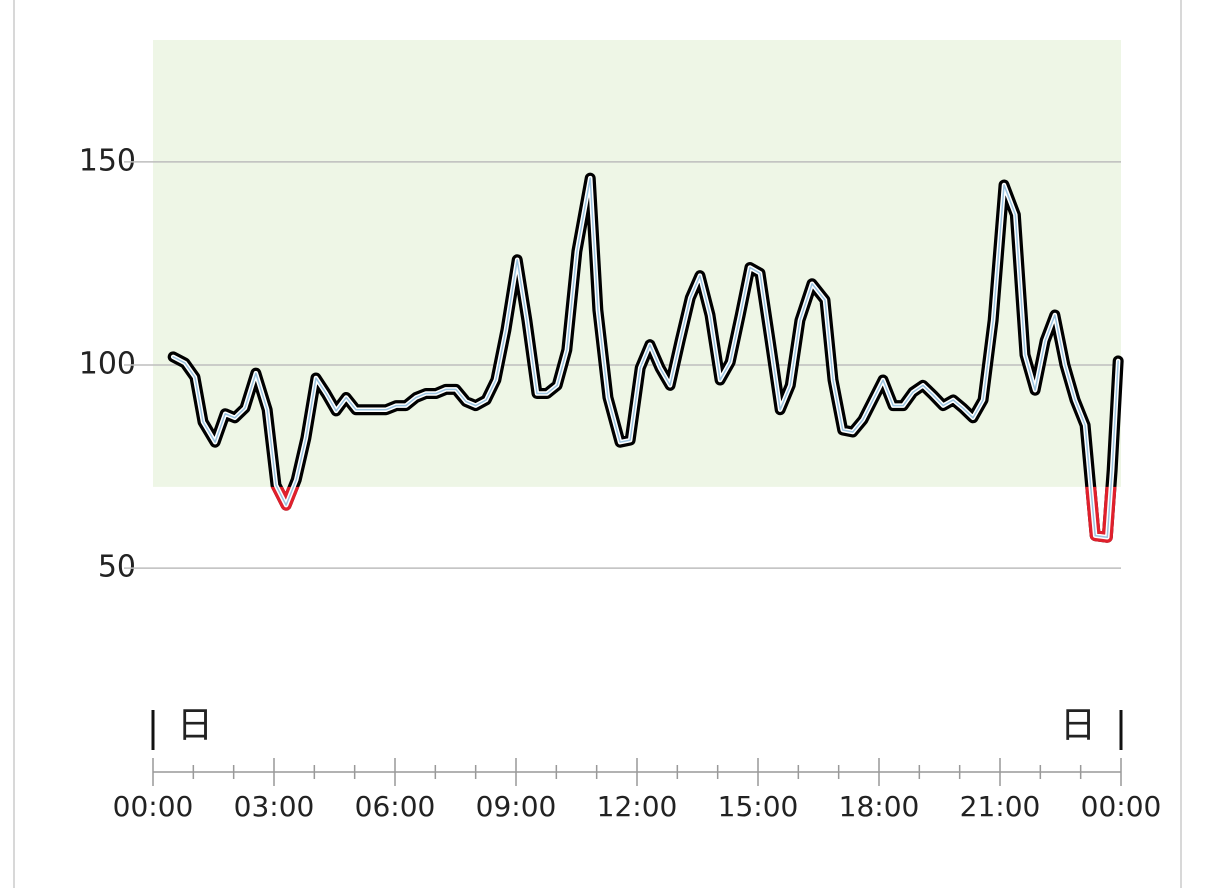 The image size is (1220, 892). I want to click on x-tick-label: 18:00, so click(879, 806).